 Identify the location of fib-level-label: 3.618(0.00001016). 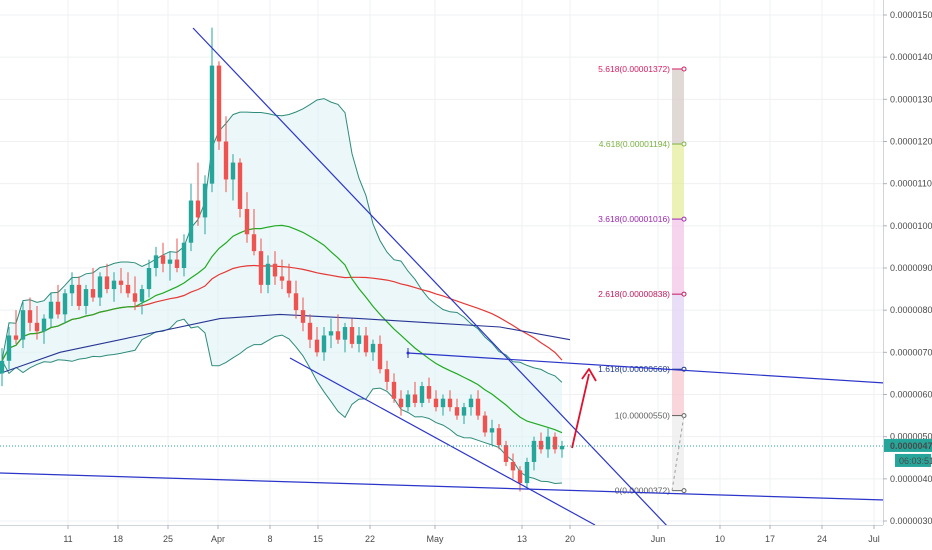
(634, 219).